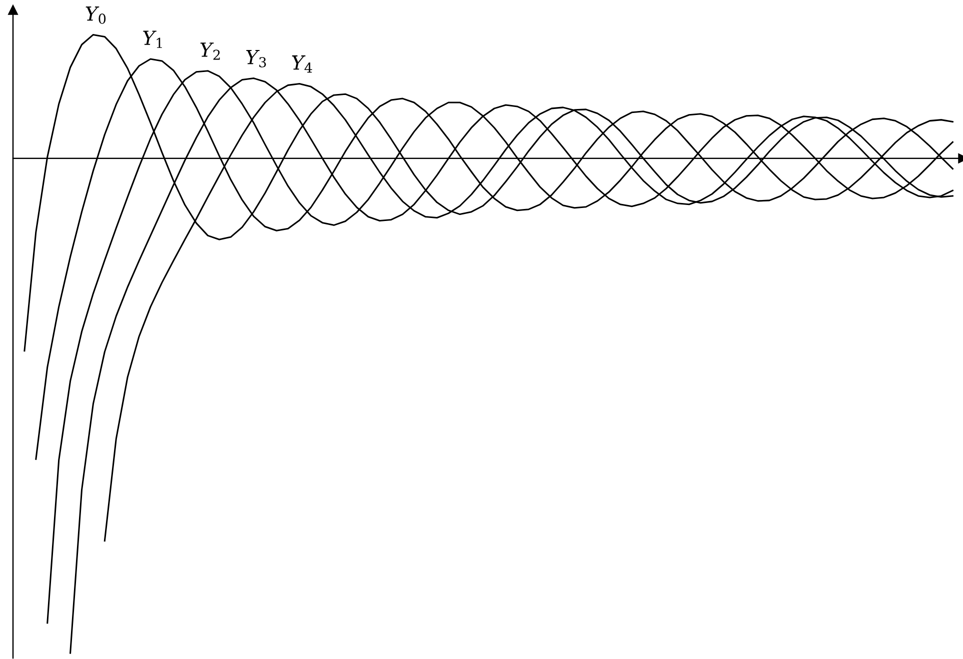 The width and height of the screenshot is (963, 659). What do you see at coordinates (152, 39) in the screenshot?
I see `series-label: Y$_{1}$` at bounding box center [152, 39].